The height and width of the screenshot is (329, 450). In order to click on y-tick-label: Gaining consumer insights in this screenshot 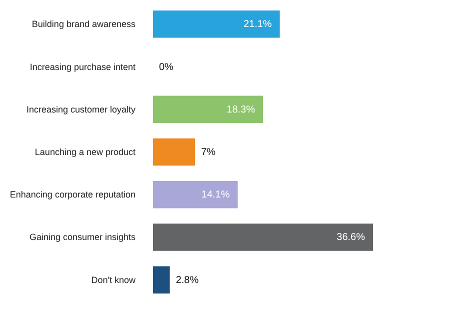, I will do `click(82, 237)`.